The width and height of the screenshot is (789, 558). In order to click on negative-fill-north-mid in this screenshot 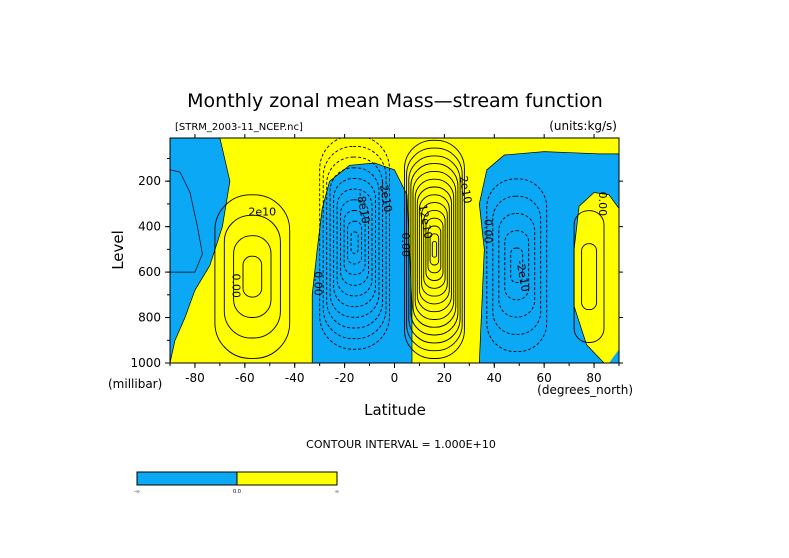, I will do `click(549, 257)`.